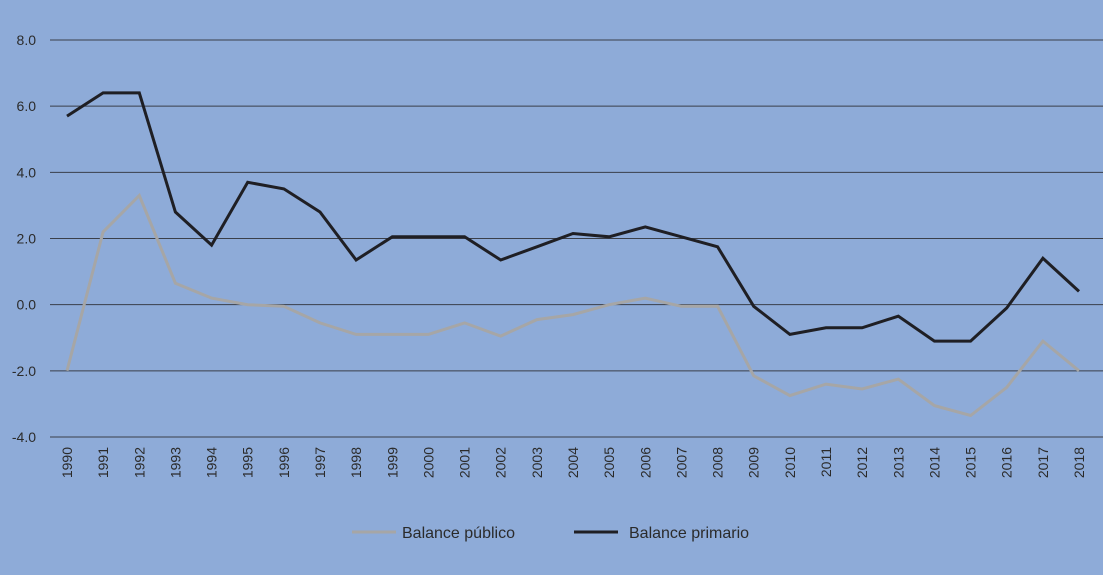  I want to click on x-tick-label: 2005, so click(609, 462).